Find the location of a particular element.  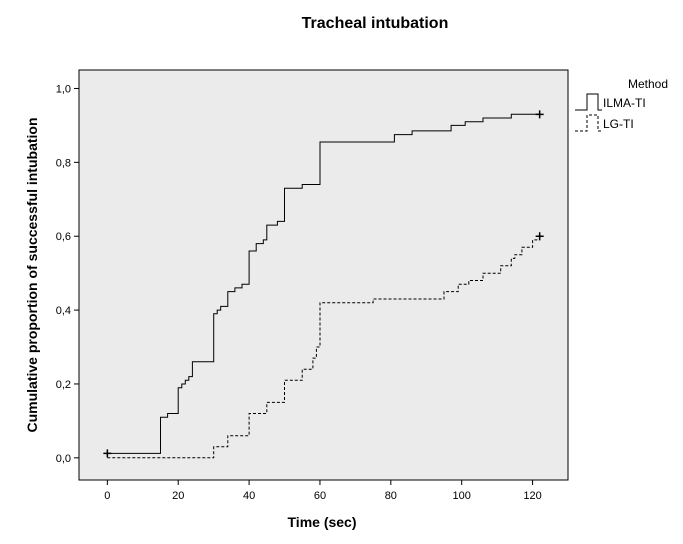

x-axis: 0 20 40 60 80 100 120 is located at coordinates (323, 491).